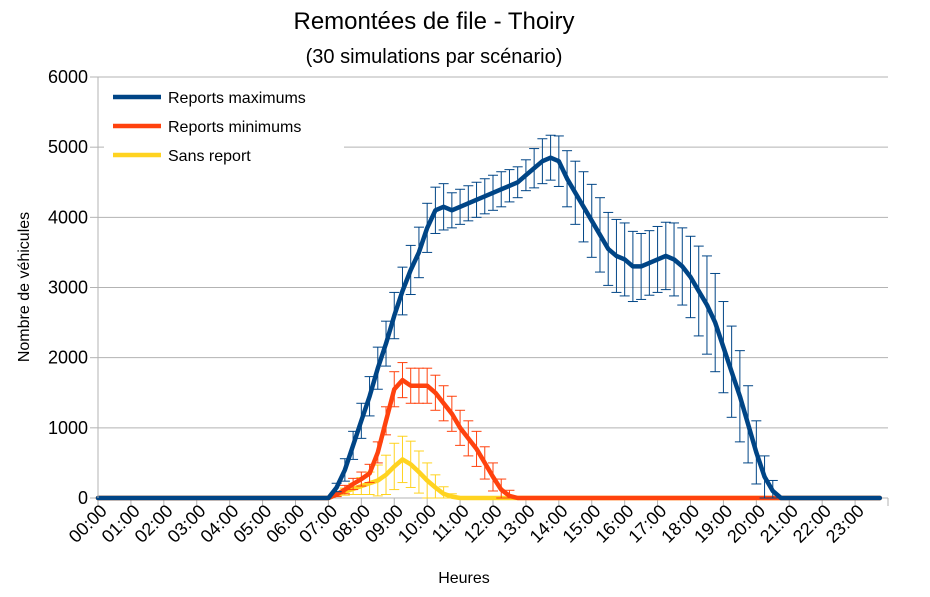 The image size is (930, 597). What do you see at coordinates (234, 127) in the screenshot?
I see `legend-label: Reports minimums` at bounding box center [234, 127].